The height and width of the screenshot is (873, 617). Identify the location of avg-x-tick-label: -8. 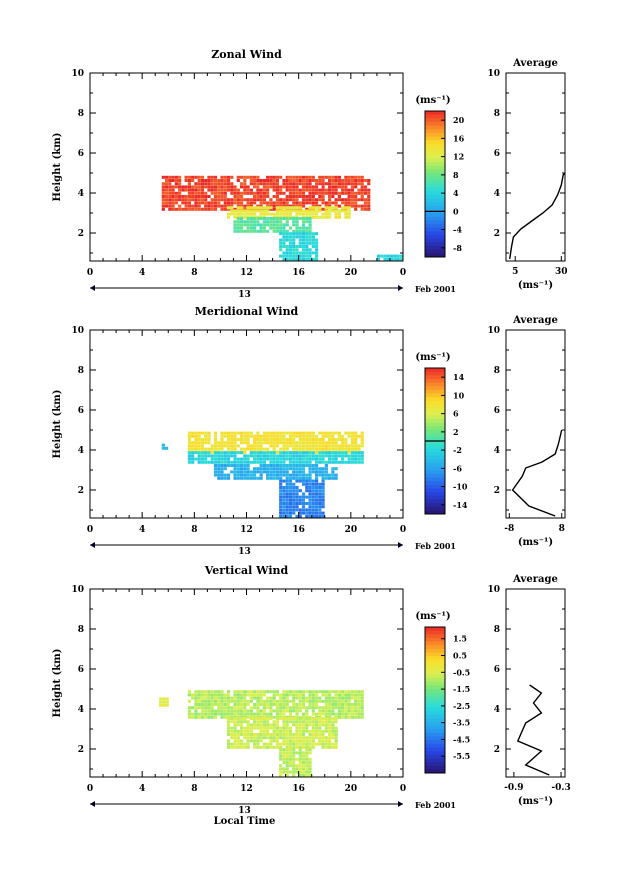
(509, 529).